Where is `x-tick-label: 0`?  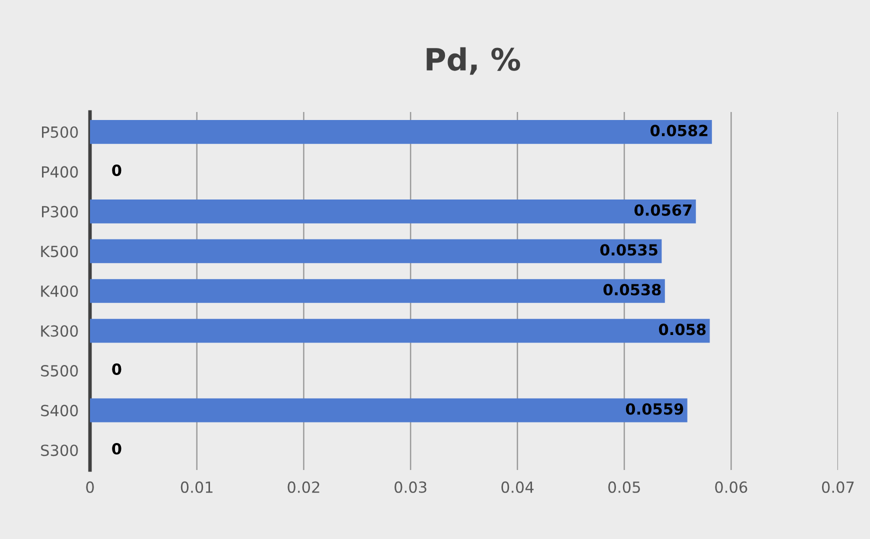
x-tick-label: 0 is located at coordinates (90, 487).